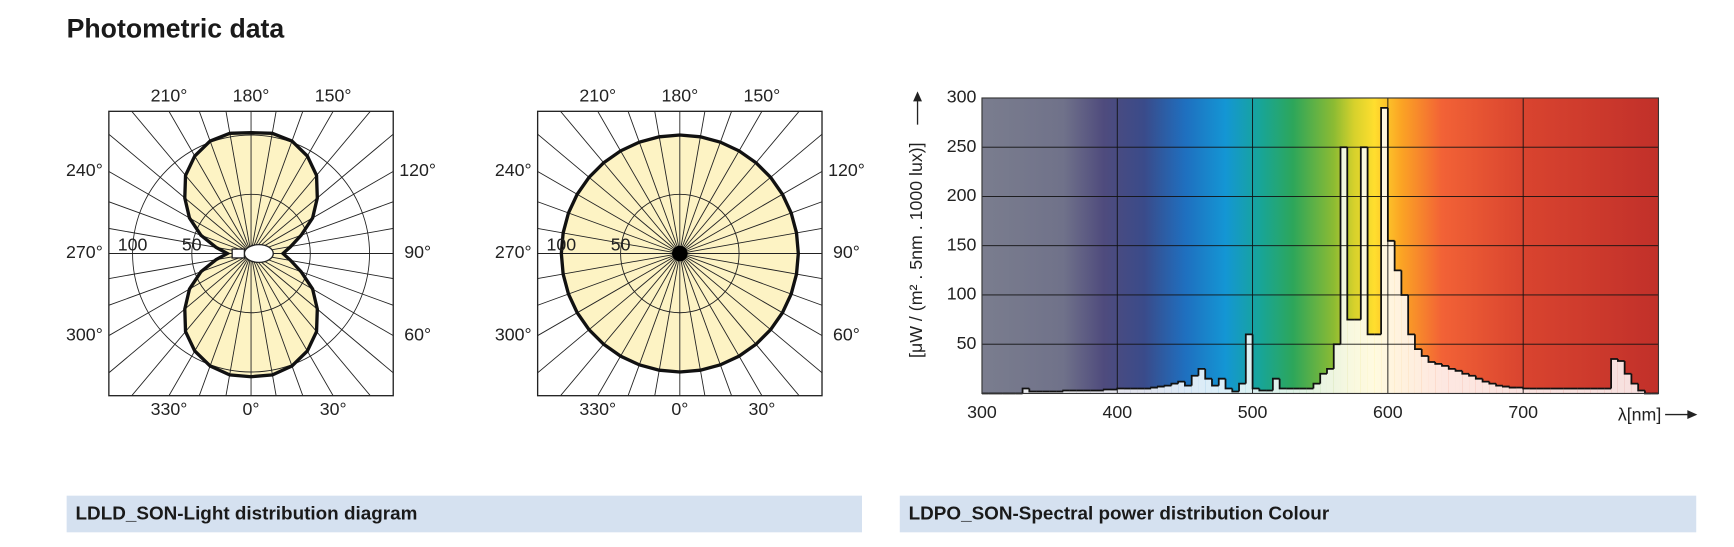  What do you see at coordinates (513, 170) in the screenshot?
I see `angle-label: 240°` at bounding box center [513, 170].